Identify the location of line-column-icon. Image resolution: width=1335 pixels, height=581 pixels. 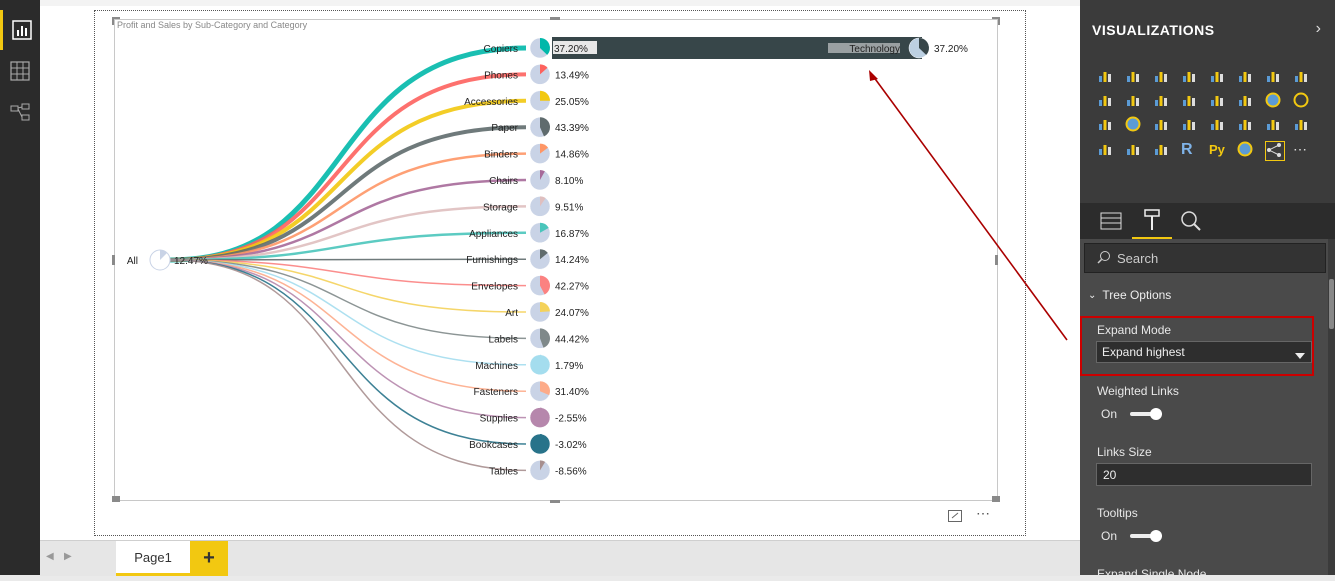
(1134, 101).